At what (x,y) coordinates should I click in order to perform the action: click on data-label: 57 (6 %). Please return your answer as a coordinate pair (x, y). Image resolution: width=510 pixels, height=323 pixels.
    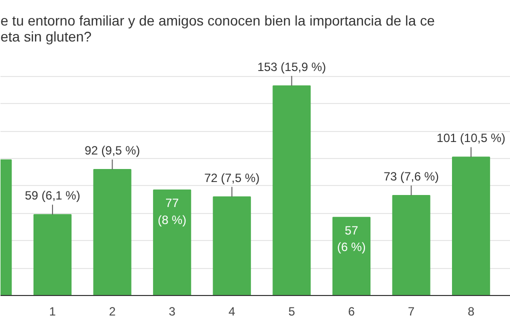
    Looking at the image, I should click on (351, 238).